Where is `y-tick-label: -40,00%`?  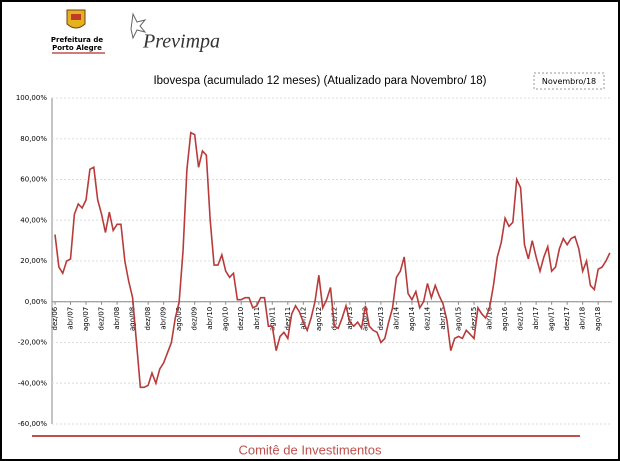
y-tick-label: -40,00% is located at coordinates (33, 383).